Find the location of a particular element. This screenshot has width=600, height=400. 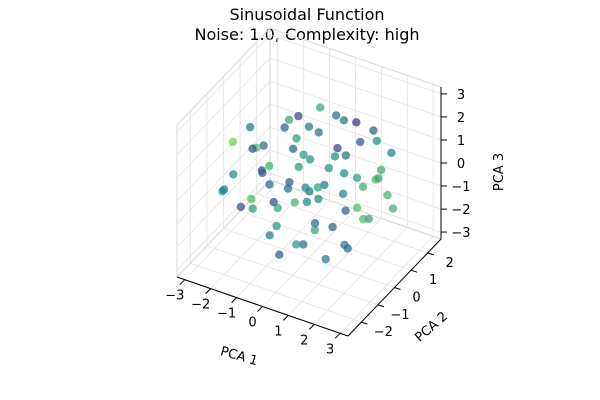

z-tick-label: 2 is located at coordinates (461, 118).